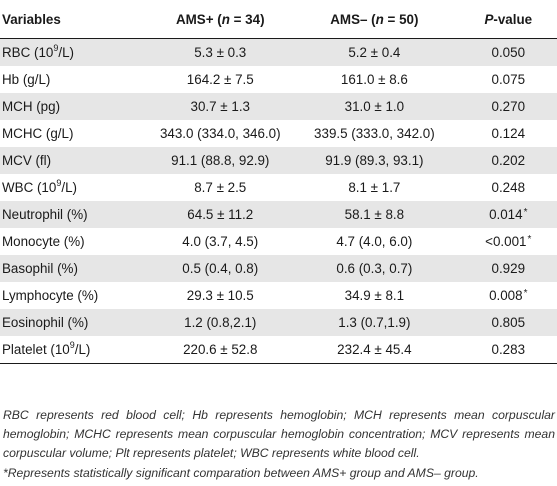  I want to click on p-value-text: 0.283, so click(508, 349).